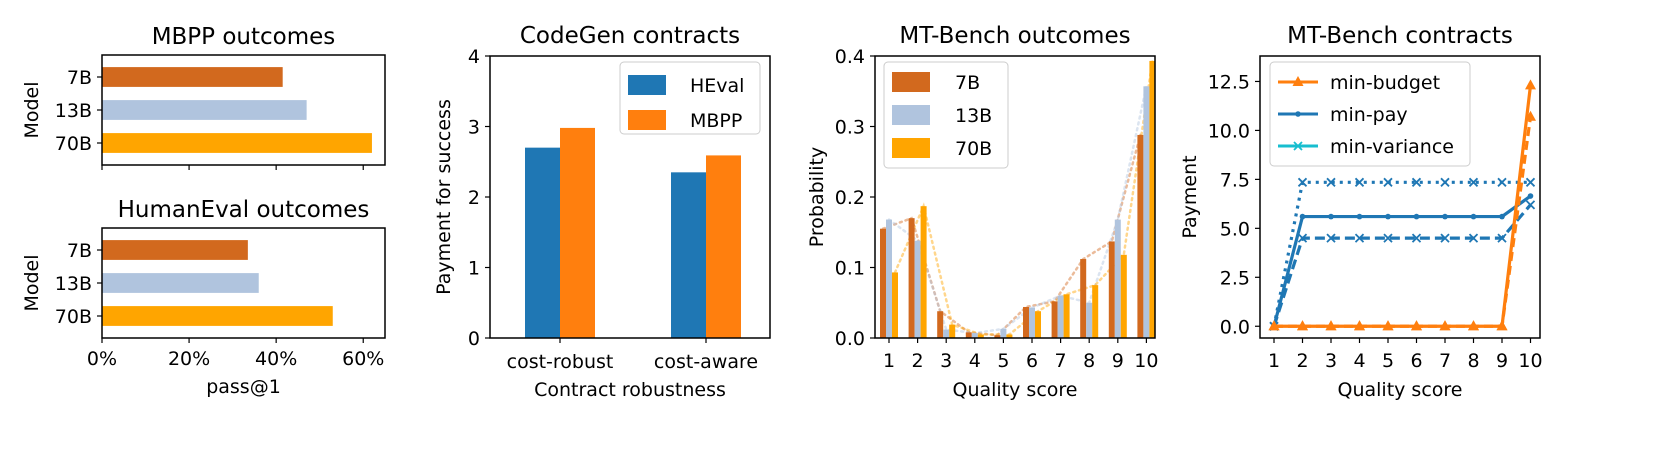  Describe the element at coordinates (1274, 361) in the screenshot. I see `x-tick-label: 1` at that location.